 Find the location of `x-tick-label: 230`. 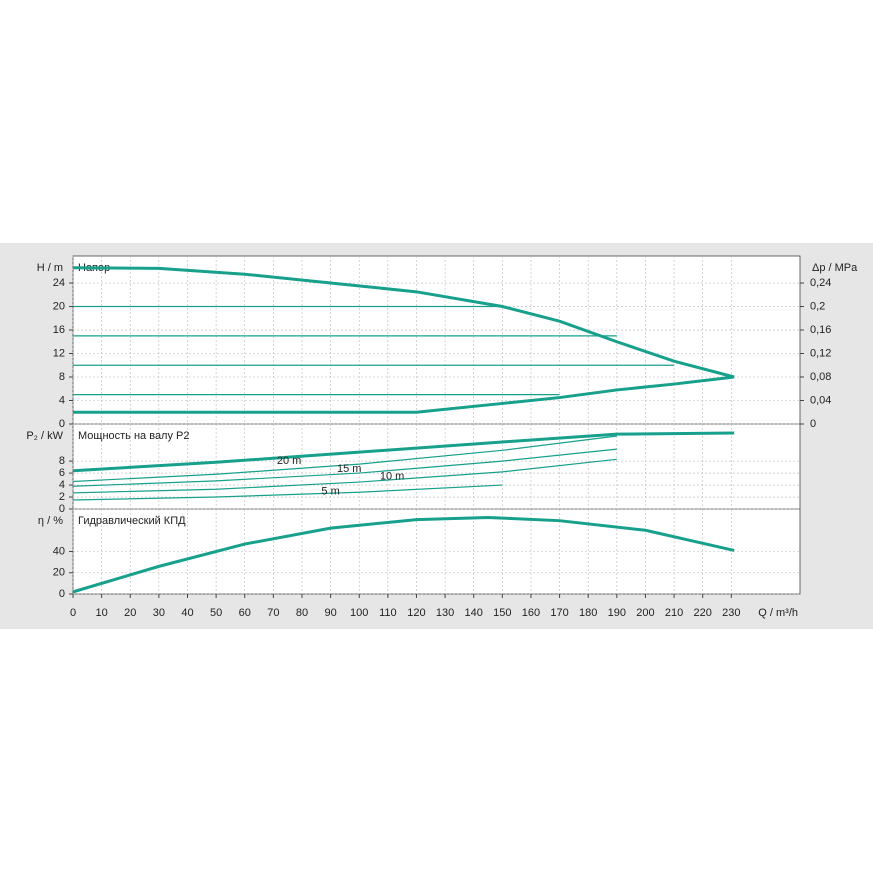

x-tick-label: 230 is located at coordinates (731, 613).